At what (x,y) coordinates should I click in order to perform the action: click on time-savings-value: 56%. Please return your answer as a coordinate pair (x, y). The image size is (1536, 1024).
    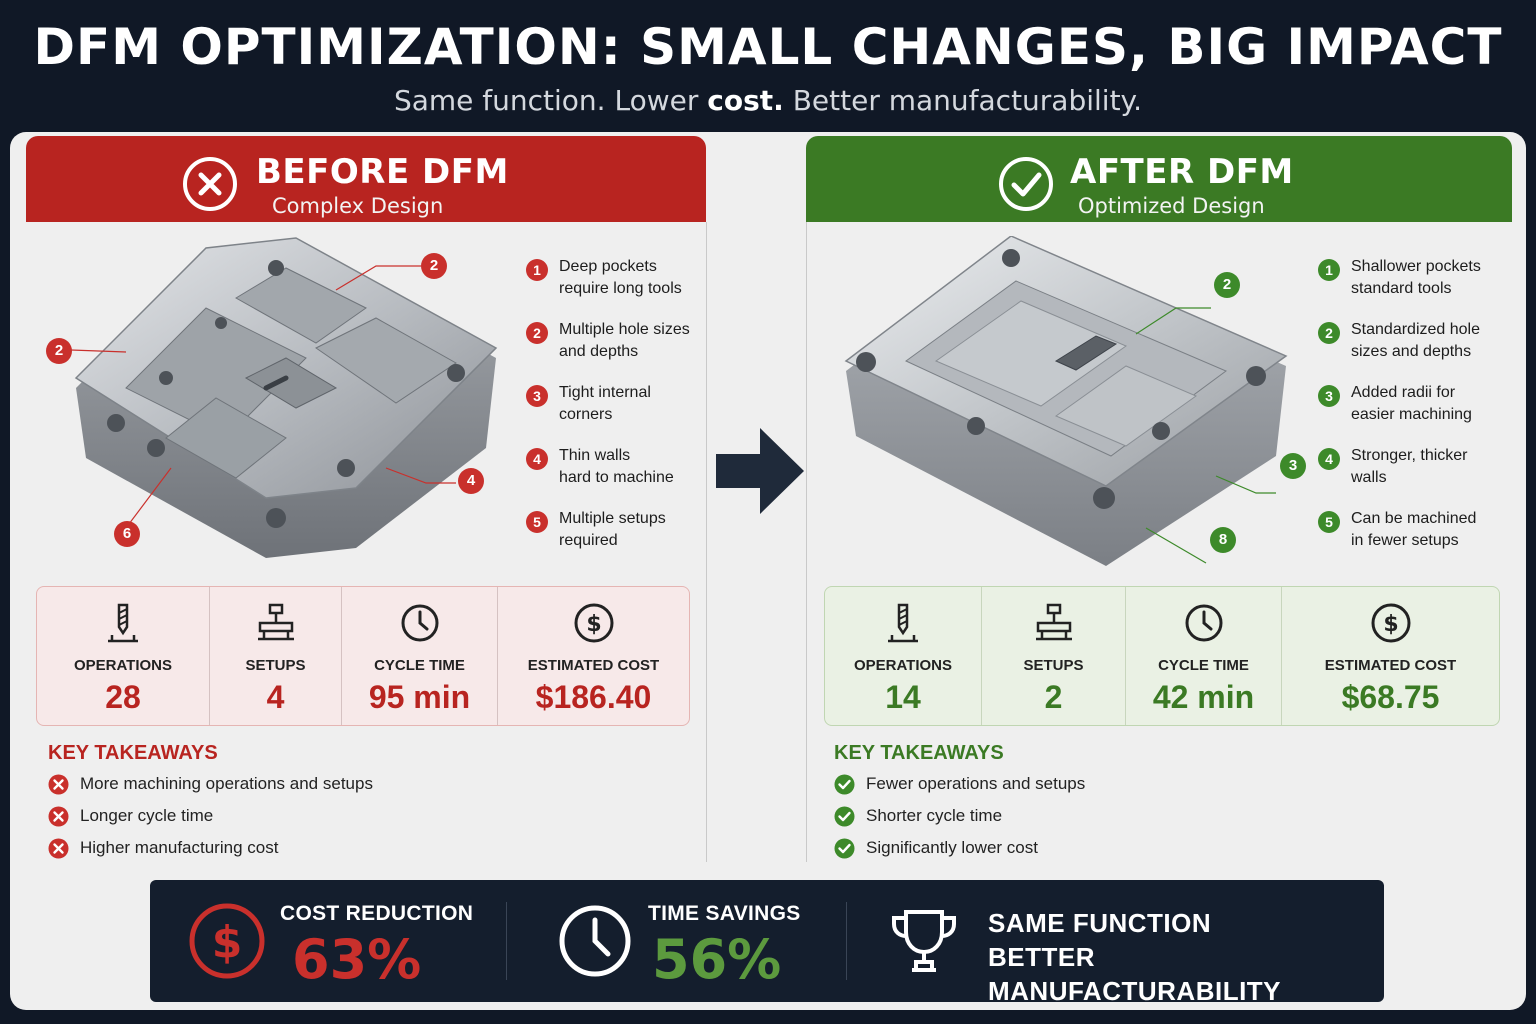
    Looking at the image, I should click on (717, 959).